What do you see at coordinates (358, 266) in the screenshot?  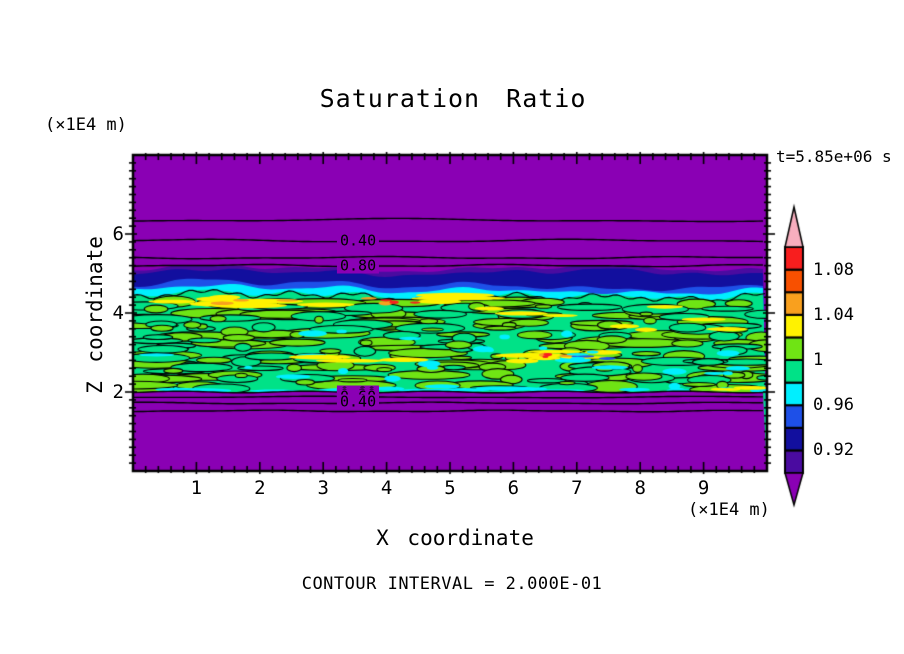 I see `contour-line-label-1-0.80: 0.80` at bounding box center [358, 266].